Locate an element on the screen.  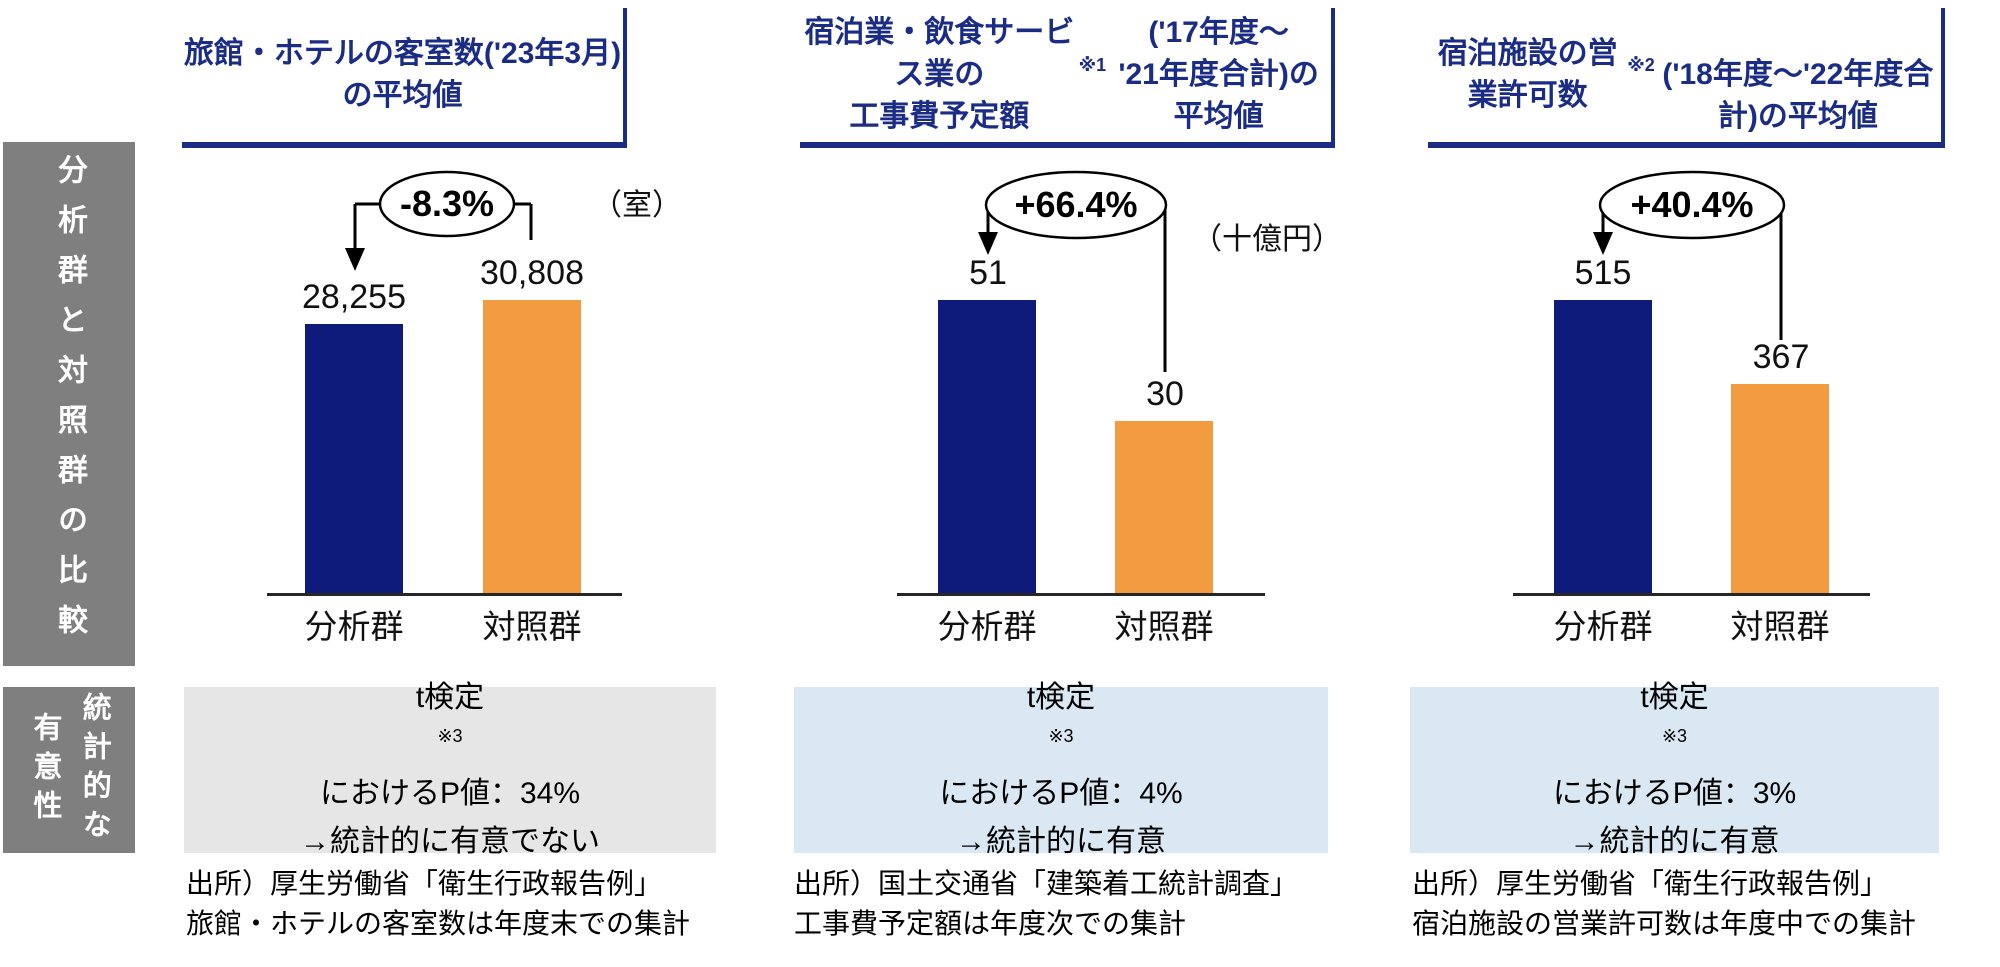
bar-chart: +66.4% （十億円） 51 30 分析群 対照群 is located at coordinates (1068, 410).